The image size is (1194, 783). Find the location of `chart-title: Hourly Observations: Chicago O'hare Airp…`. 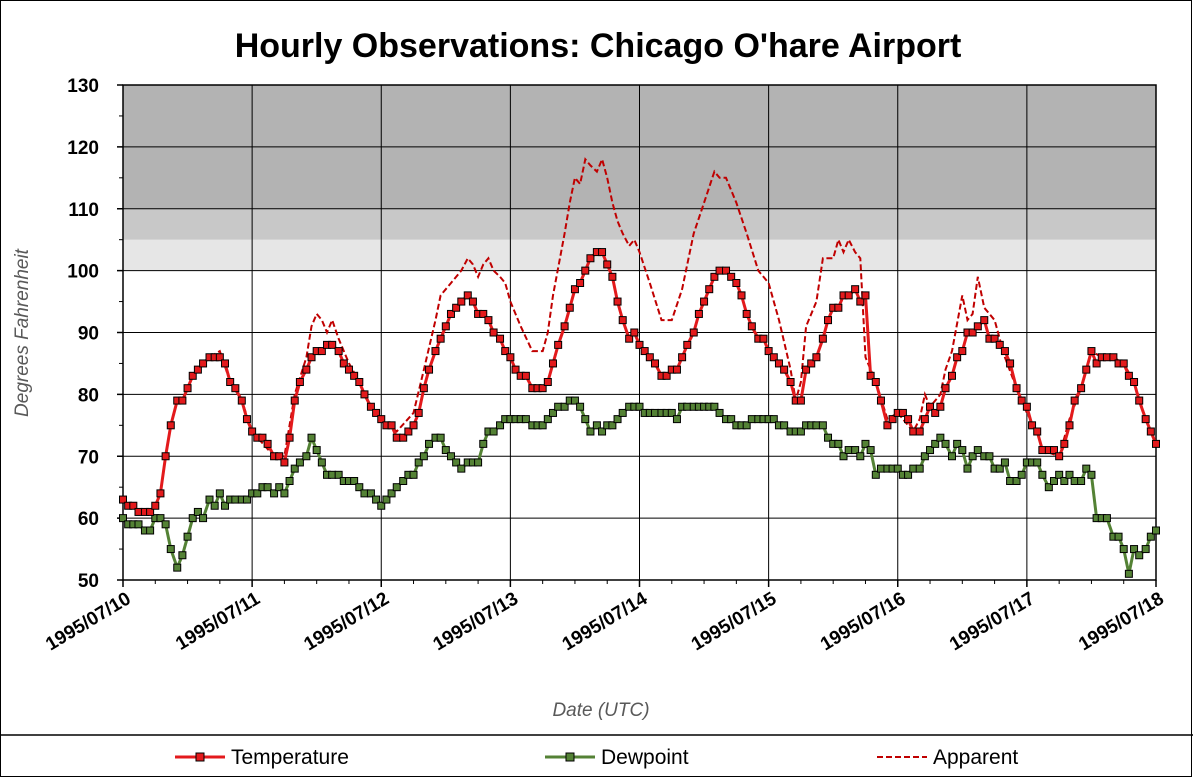

chart-title: Hourly Observations: Chicago O'hare Airp… is located at coordinates (598, 46).